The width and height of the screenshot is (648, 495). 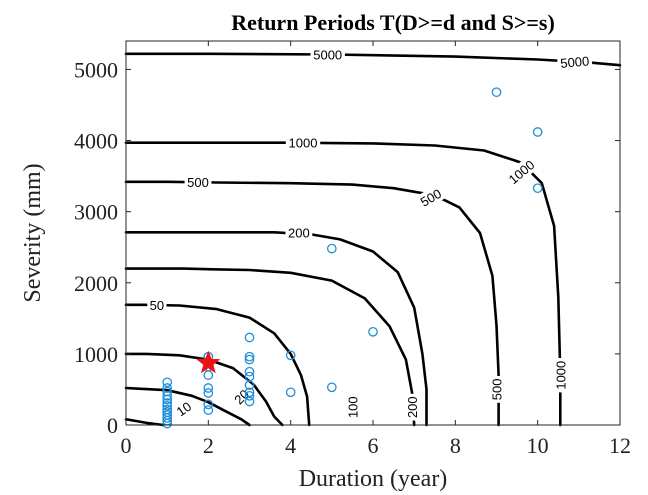 What do you see at coordinates (208, 445) in the screenshot?
I see `x-tick-label: 2` at bounding box center [208, 445].